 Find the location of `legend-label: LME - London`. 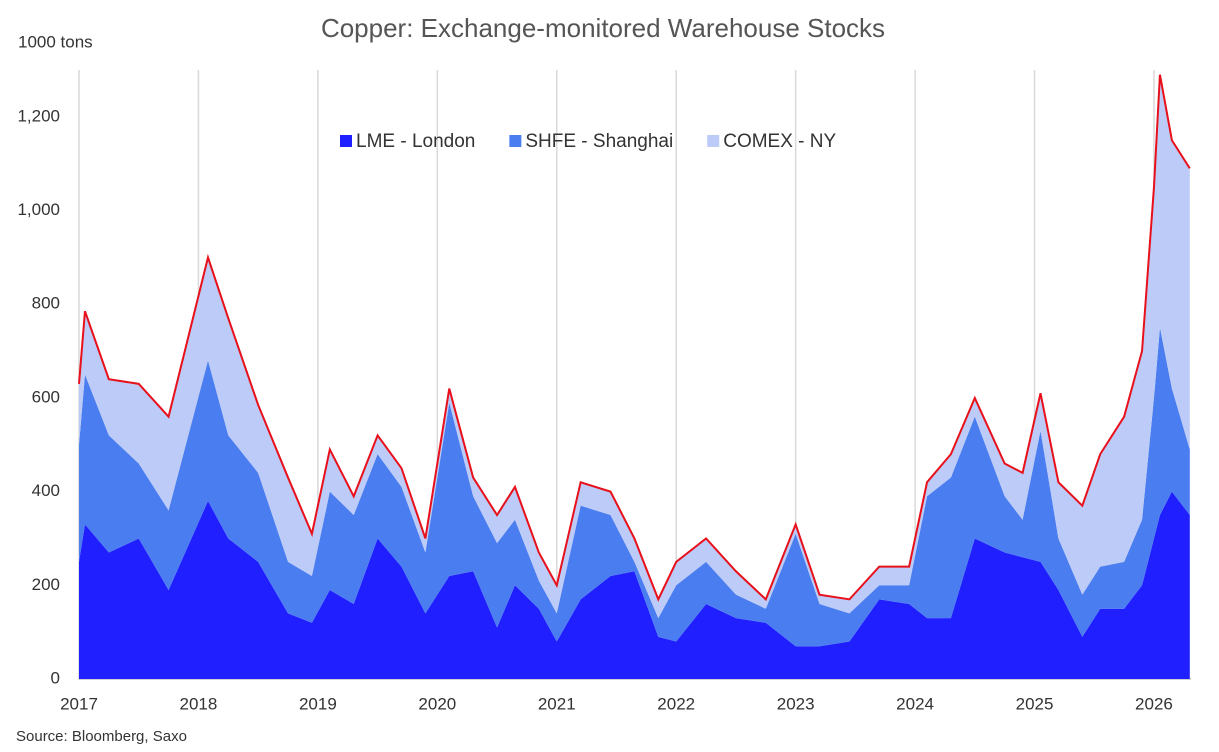

legend-label: LME - London is located at coordinates (415, 141).